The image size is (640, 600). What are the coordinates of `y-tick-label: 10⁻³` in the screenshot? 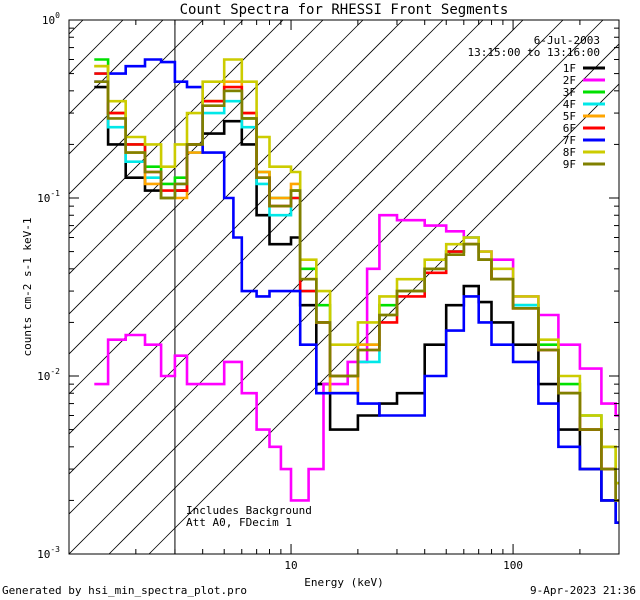 It's located at (48, 553).